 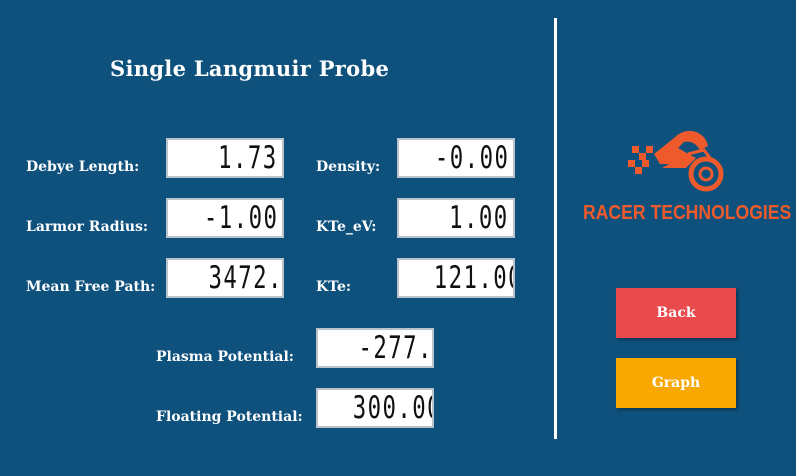 I want to click on kte-display: 121.00, so click(x=456, y=278).